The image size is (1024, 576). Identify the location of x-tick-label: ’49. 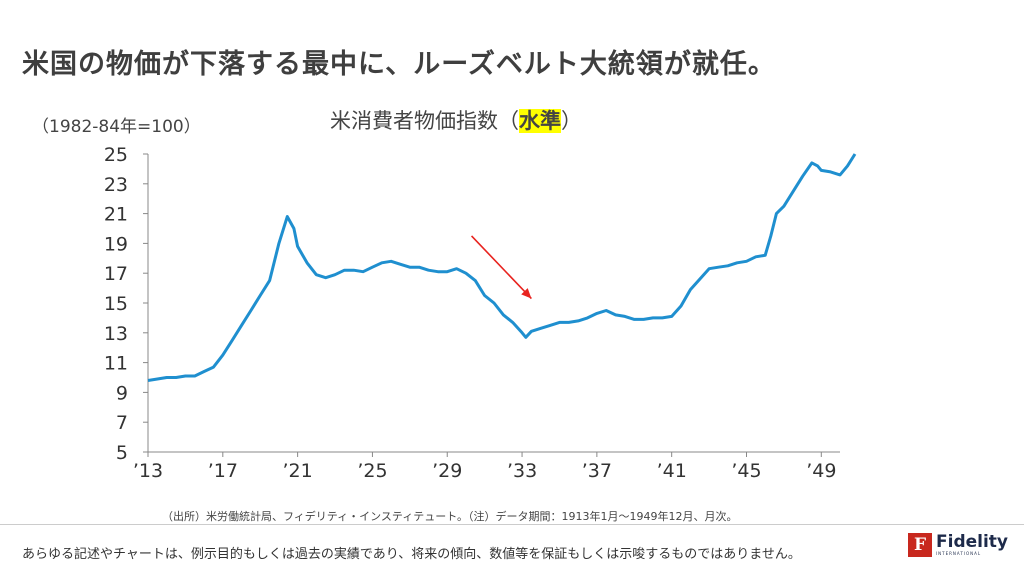
(821, 471).